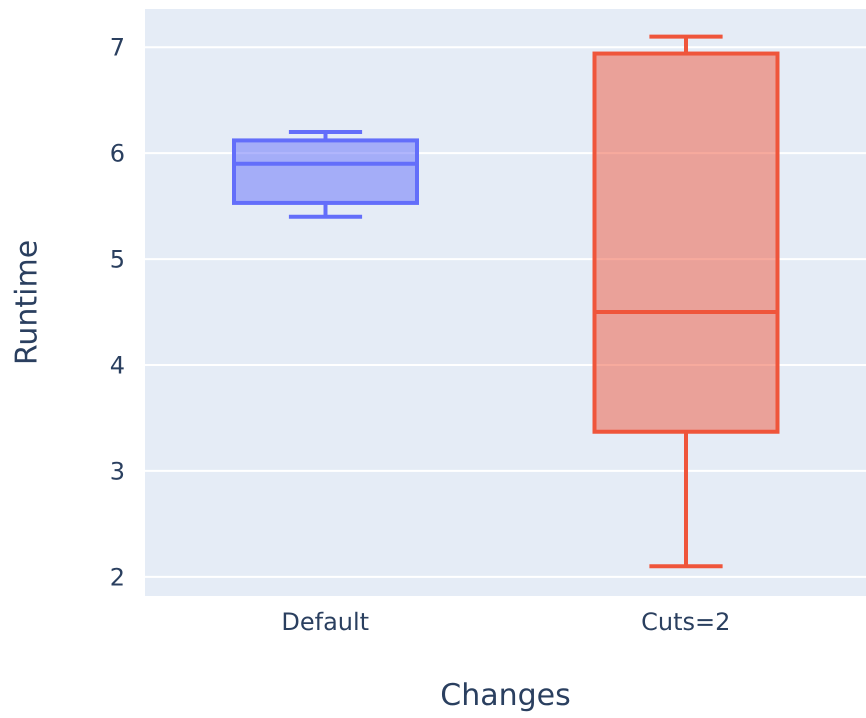 Image resolution: width=866 pixels, height=718 pixels. I want to click on y-tick-label: 3, so click(117, 471).